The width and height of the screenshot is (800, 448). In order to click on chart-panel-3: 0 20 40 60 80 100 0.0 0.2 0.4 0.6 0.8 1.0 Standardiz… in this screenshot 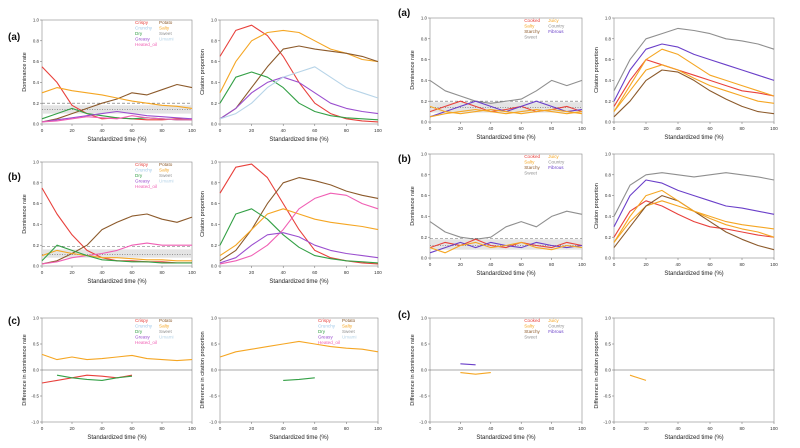, I will do `click(109, 222)`.